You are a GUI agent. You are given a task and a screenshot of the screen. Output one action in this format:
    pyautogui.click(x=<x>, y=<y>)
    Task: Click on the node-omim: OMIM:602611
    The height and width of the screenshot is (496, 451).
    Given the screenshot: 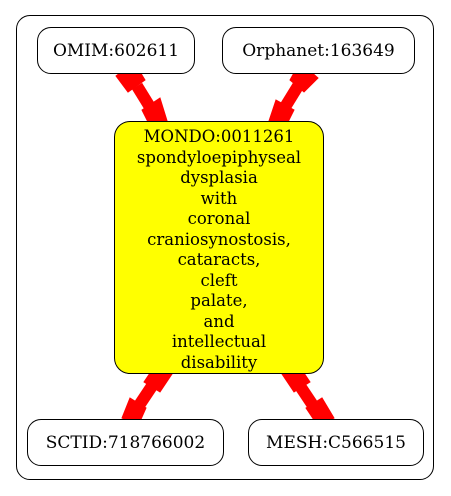 What is the action you would take?
    pyautogui.click(x=116, y=50)
    